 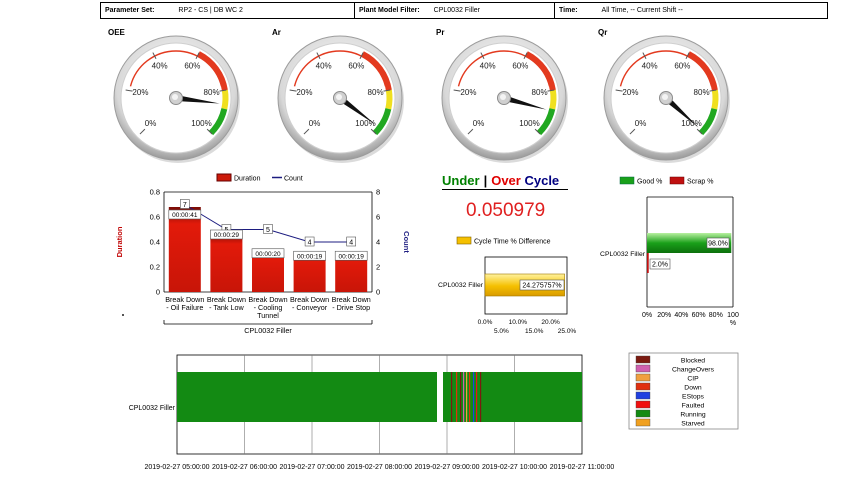 What do you see at coordinates (268, 315) in the screenshot?
I see `category-label: Tunnel` at bounding box center [268, 315].